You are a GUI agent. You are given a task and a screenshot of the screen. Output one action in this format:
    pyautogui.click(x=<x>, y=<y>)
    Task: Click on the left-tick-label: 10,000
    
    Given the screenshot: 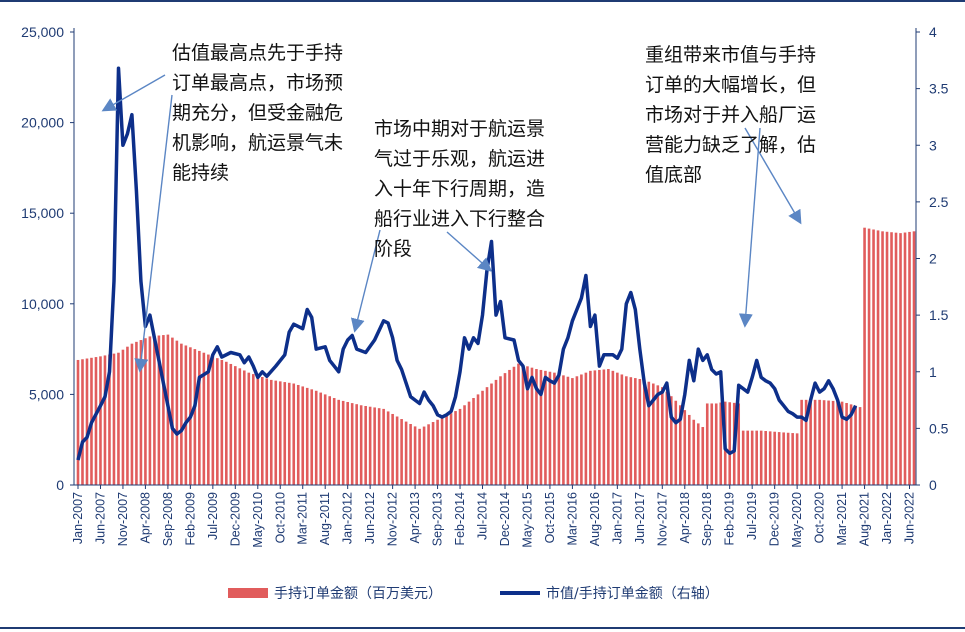 What is the action you would take?
    pyautogui.click(x=42, y=304)
    